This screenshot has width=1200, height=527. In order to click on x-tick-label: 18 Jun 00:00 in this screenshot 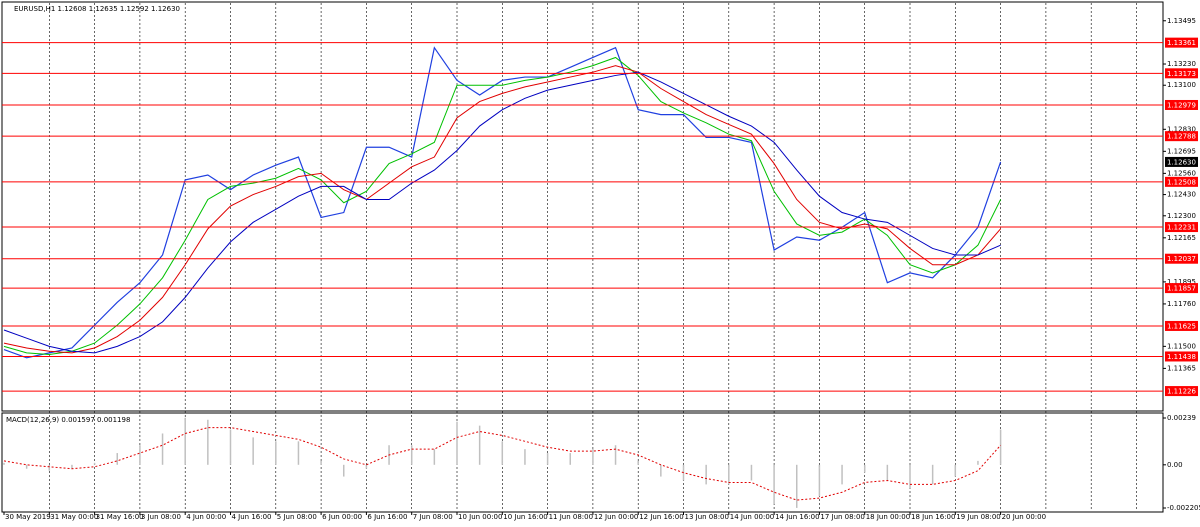, I will do `click(888, 517)`.